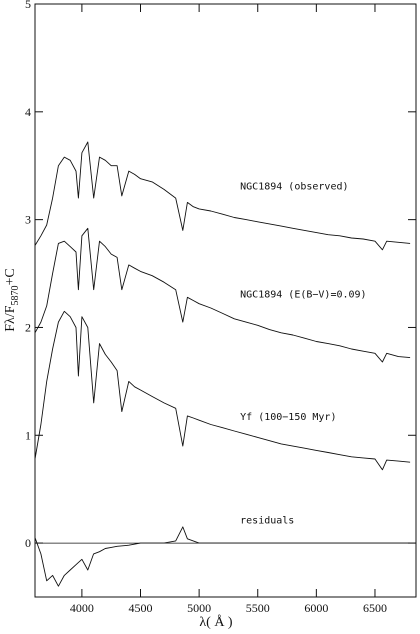 This screenshot has height=634, width=420. What do you see at coordinates (267, 521) in the screenshot?
I see `annotation-4: residuals` at bounding box center [267, 521].